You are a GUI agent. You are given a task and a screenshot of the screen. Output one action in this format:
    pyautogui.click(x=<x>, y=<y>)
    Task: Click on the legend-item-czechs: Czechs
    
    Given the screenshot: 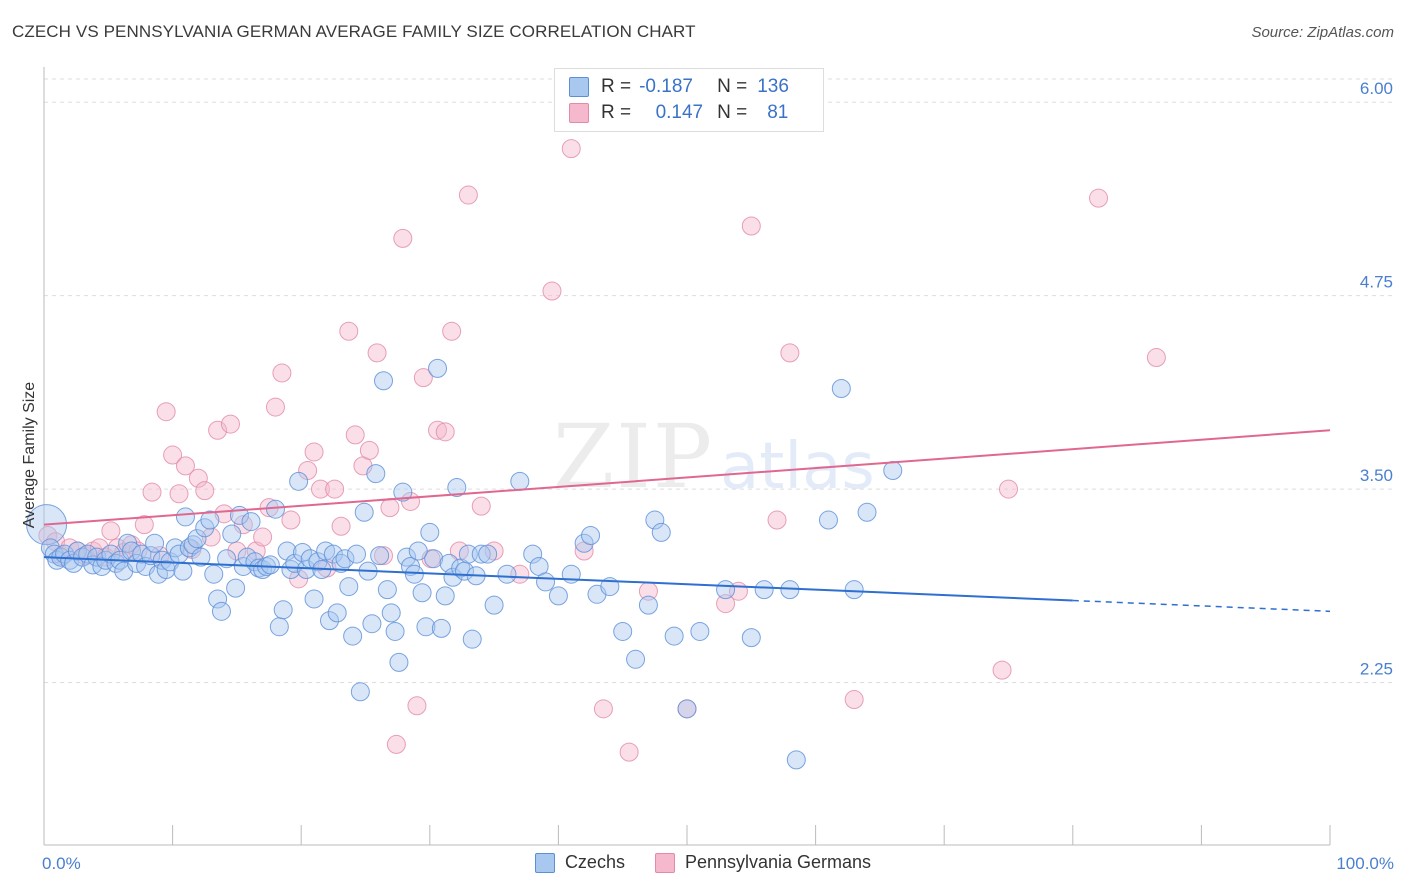 What is the action you would take?
    pyautogui.click(x=579, y=862)
    